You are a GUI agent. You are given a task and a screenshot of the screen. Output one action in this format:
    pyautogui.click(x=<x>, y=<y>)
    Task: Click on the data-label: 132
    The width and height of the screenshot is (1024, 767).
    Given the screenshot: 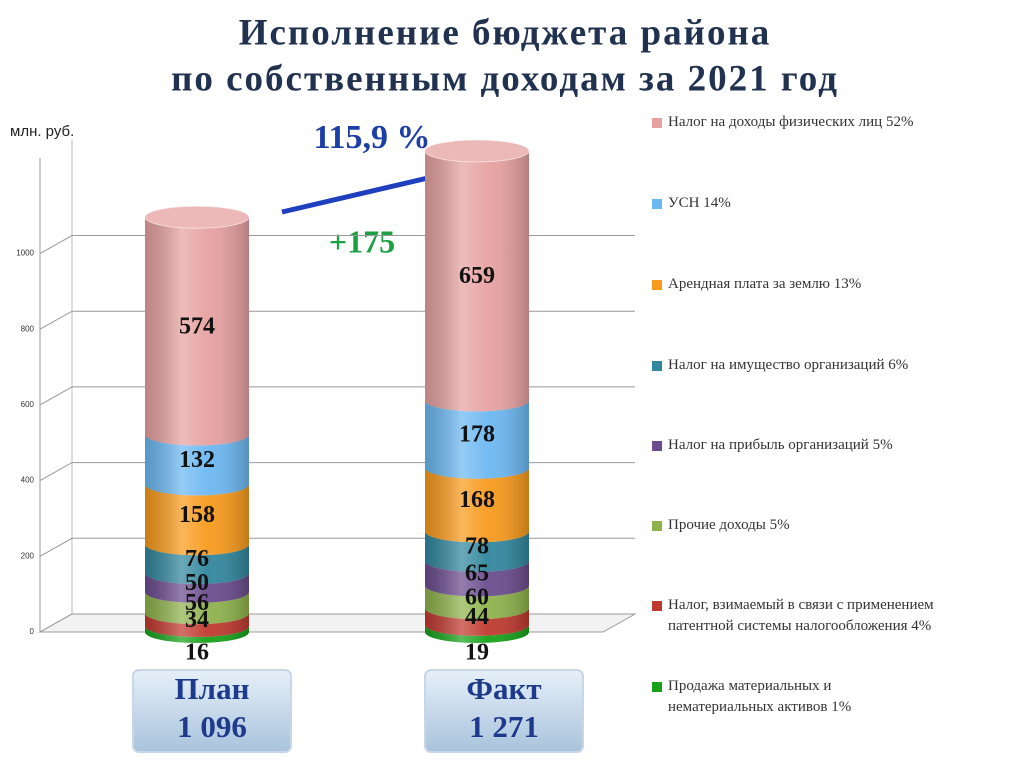 What is the action you would take?
    pyautogui.click(x=197, y=460)
    